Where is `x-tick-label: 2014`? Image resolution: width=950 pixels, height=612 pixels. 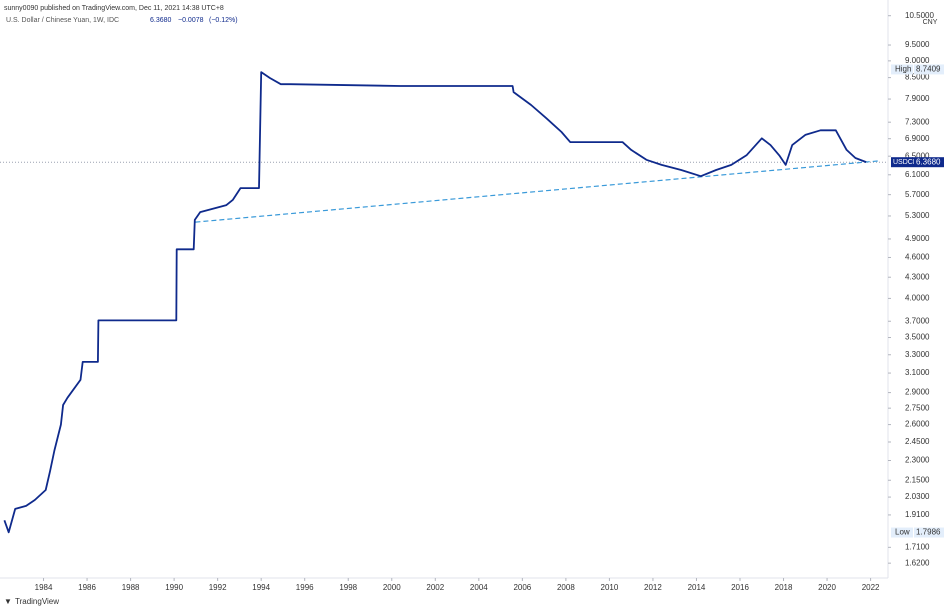 x-tick-label: 2014 is located at coordinates (697, 587).